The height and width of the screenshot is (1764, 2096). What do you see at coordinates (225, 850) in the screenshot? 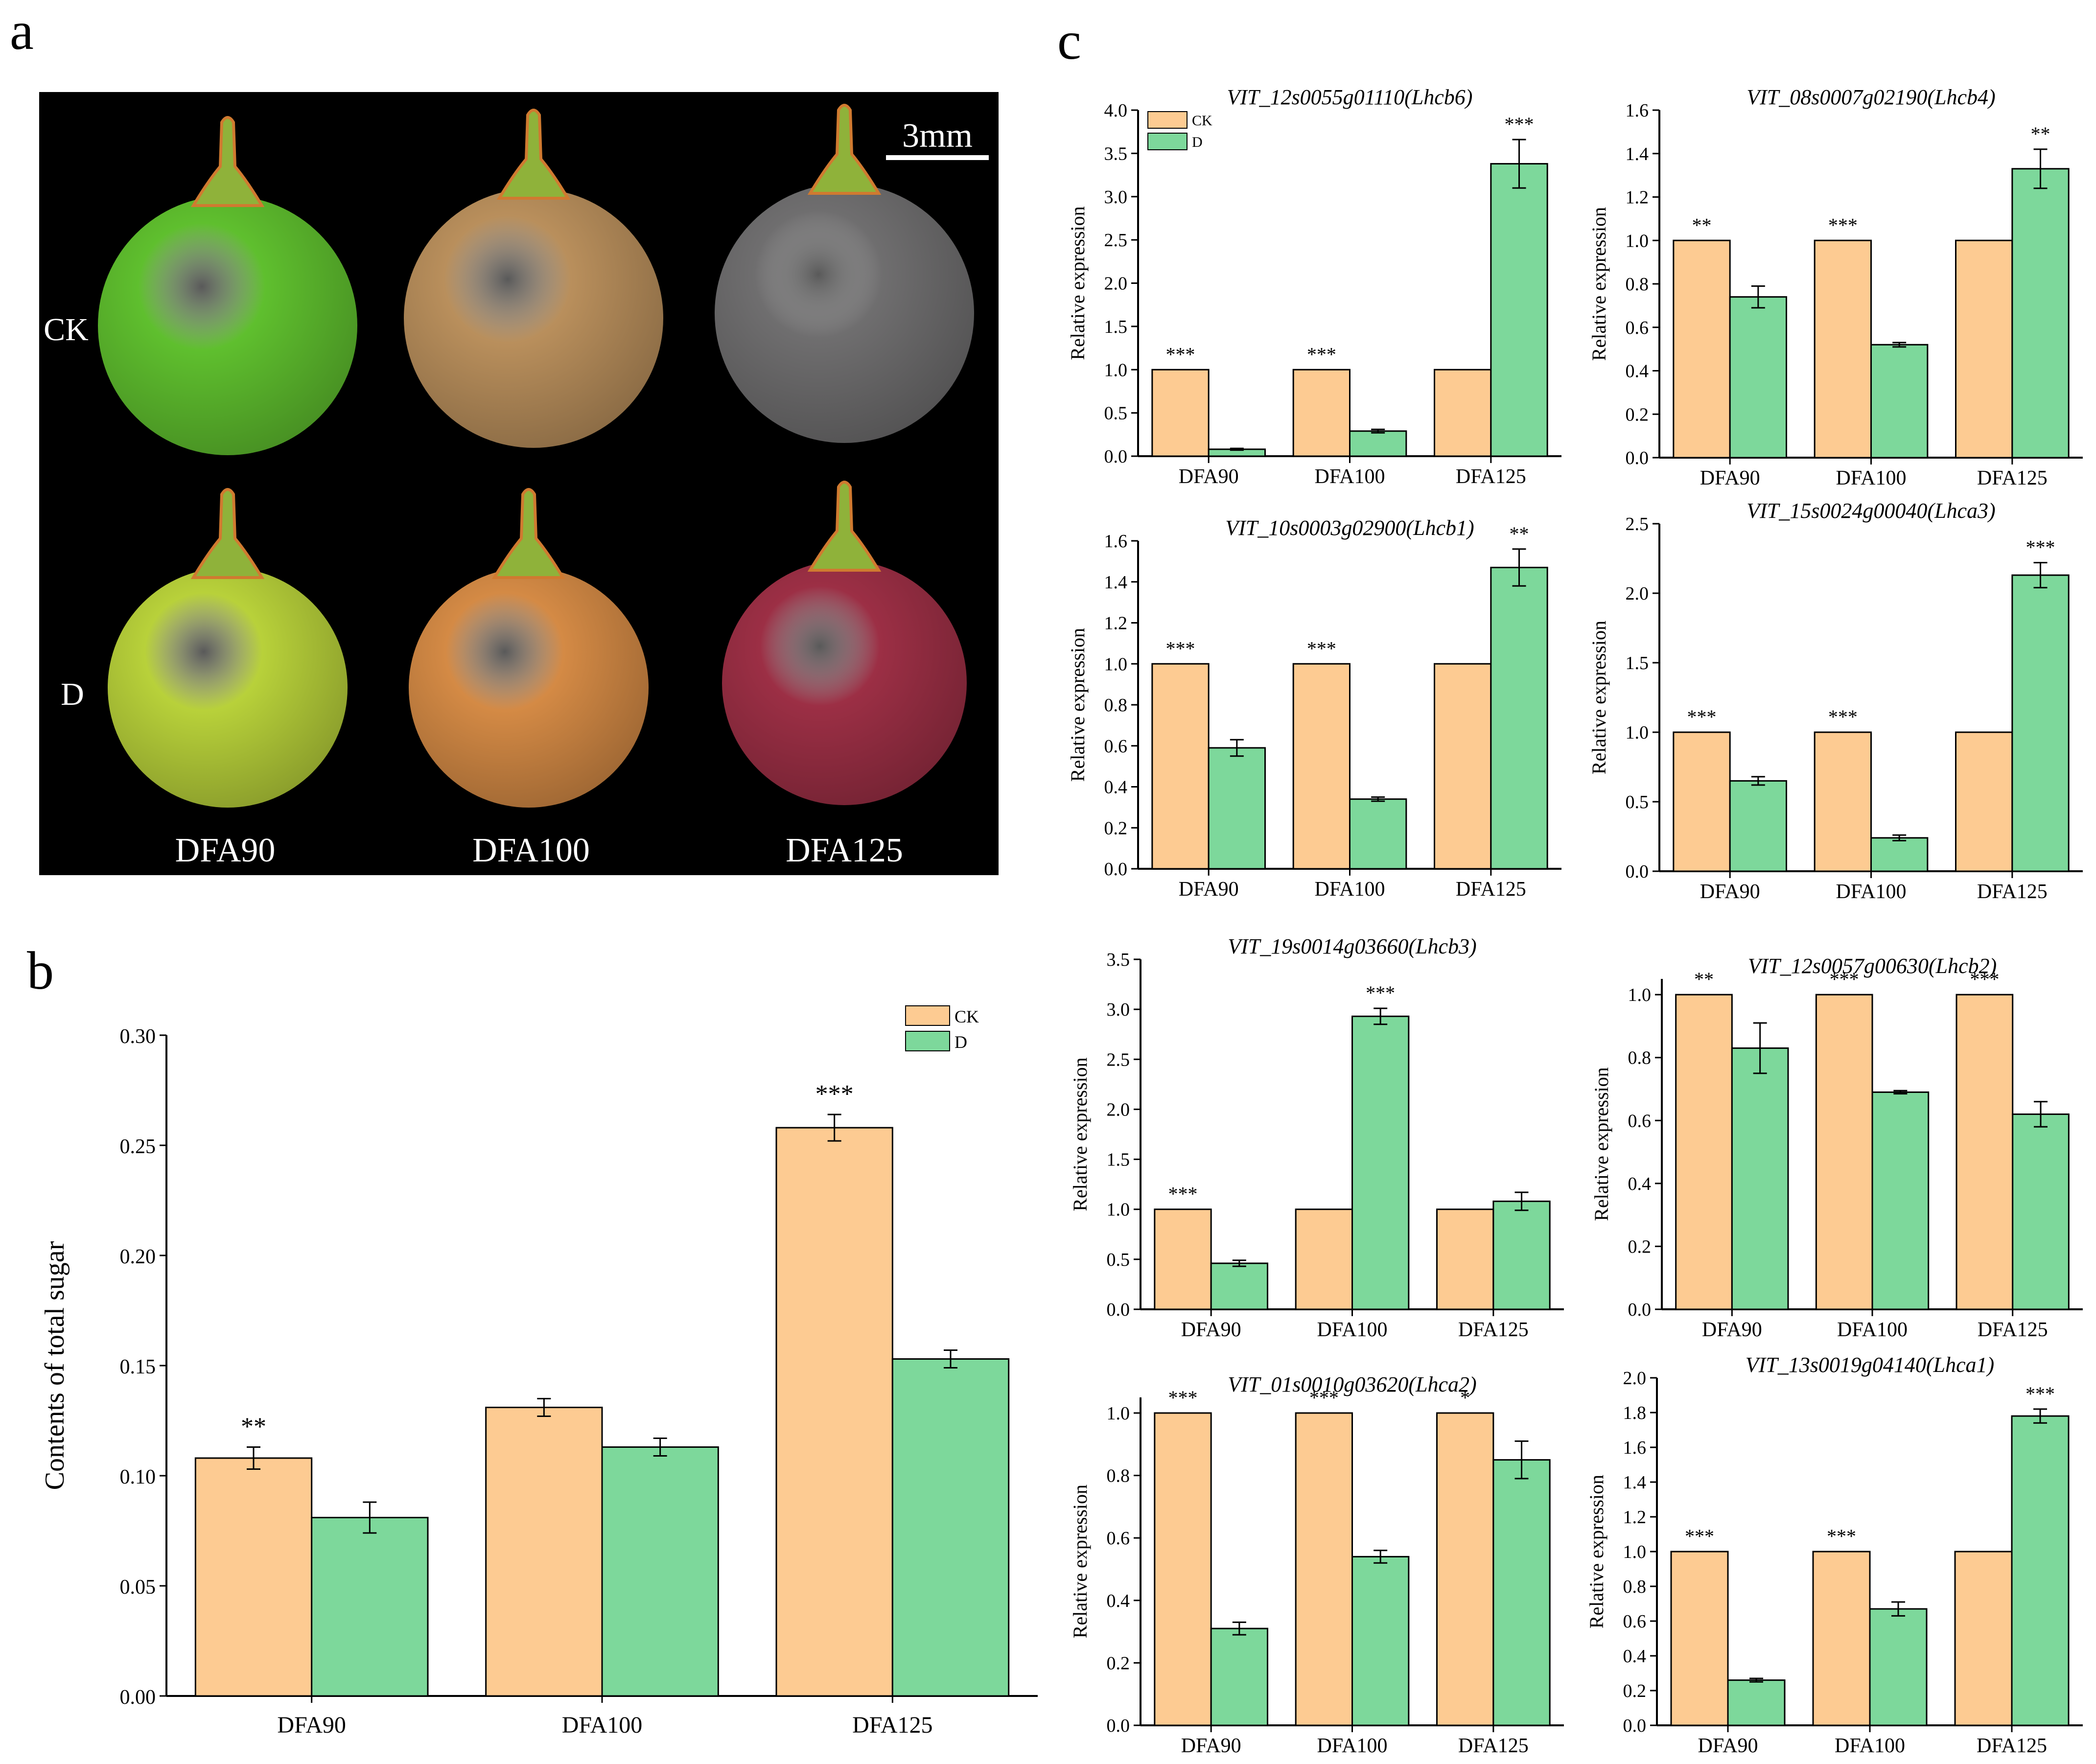
I see `col-label-dfa90: DFA90` at bounding box center [225, 850].